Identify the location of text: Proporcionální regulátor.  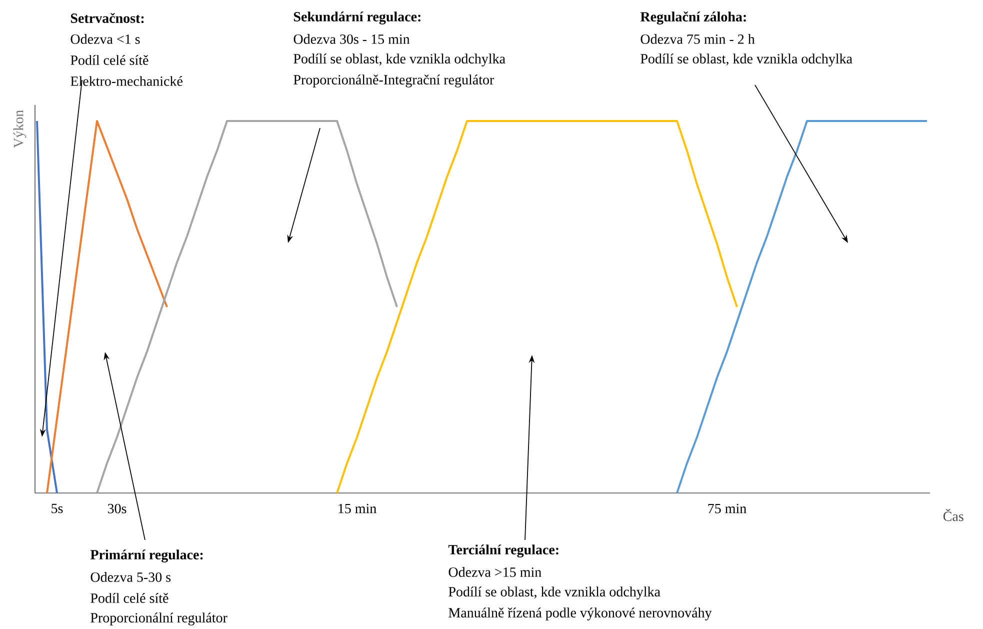
(159, 619).